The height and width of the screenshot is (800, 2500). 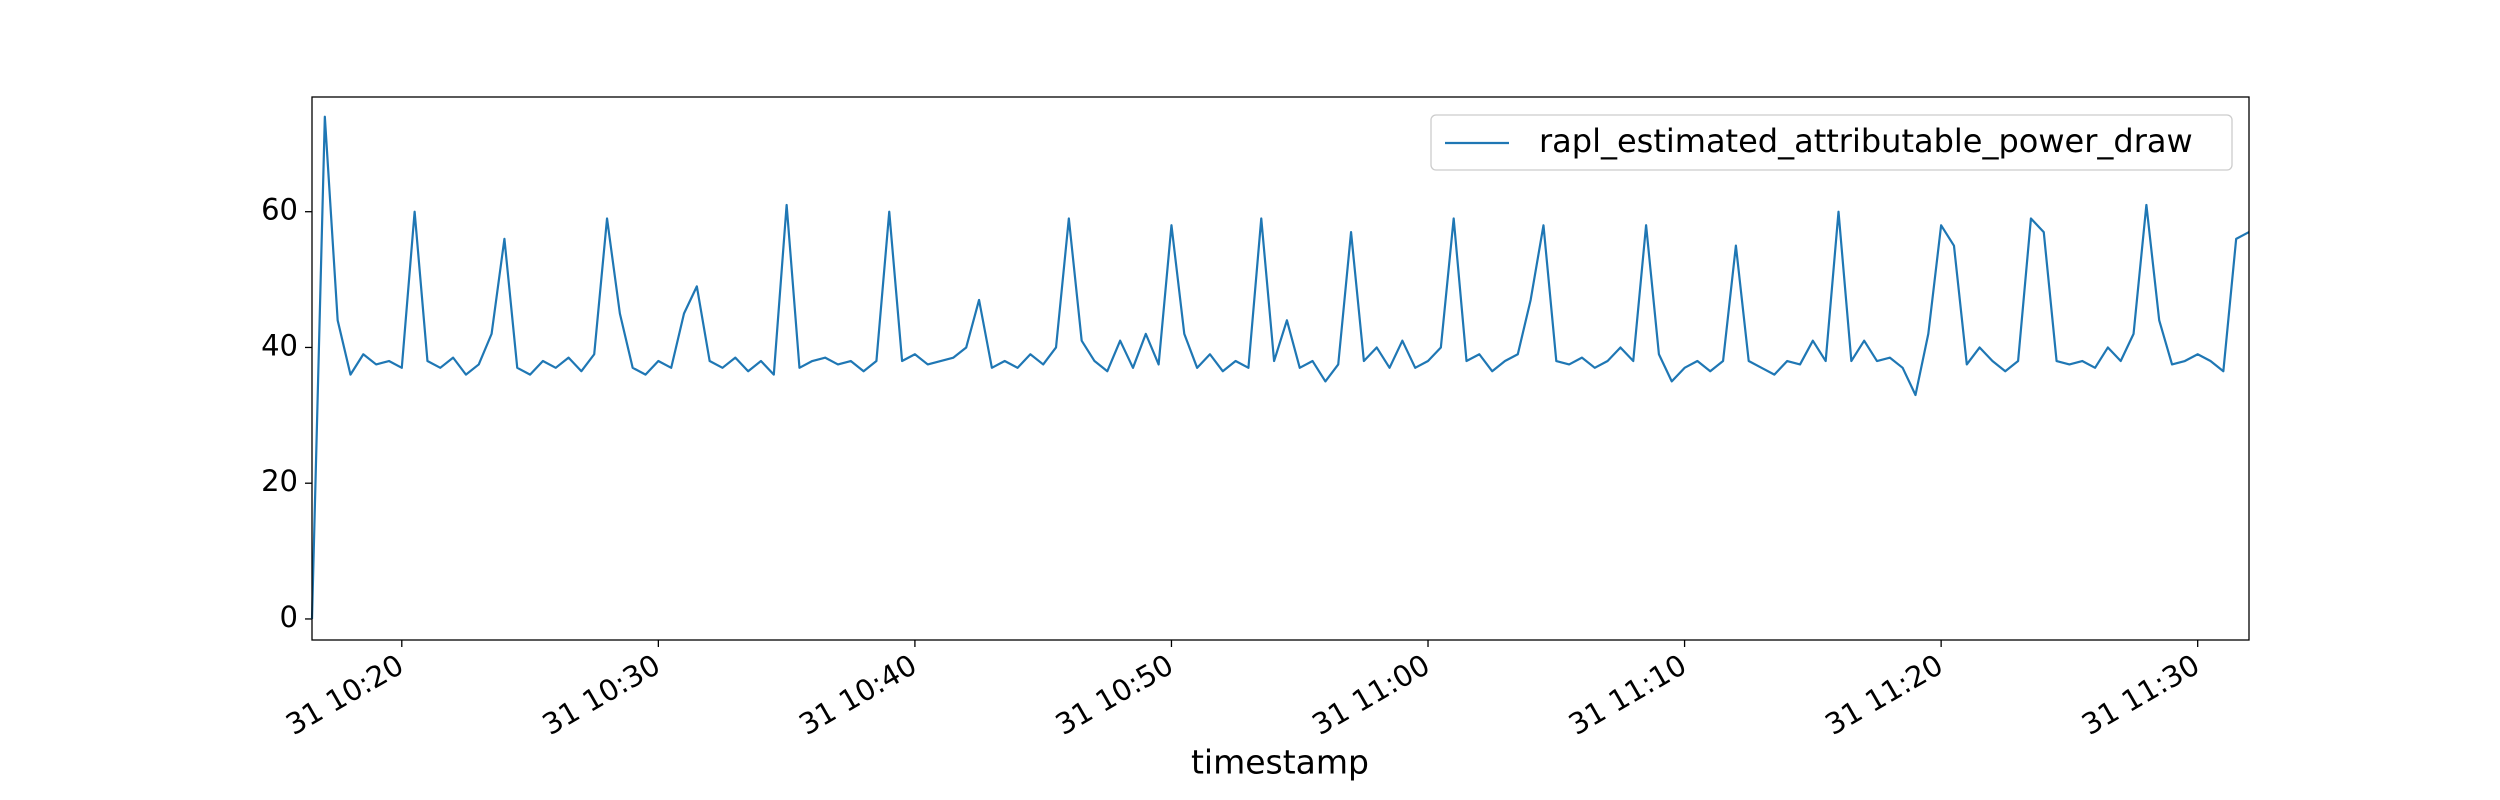 I want to click on y-tick-label: 40, so click(x=279, y=345).